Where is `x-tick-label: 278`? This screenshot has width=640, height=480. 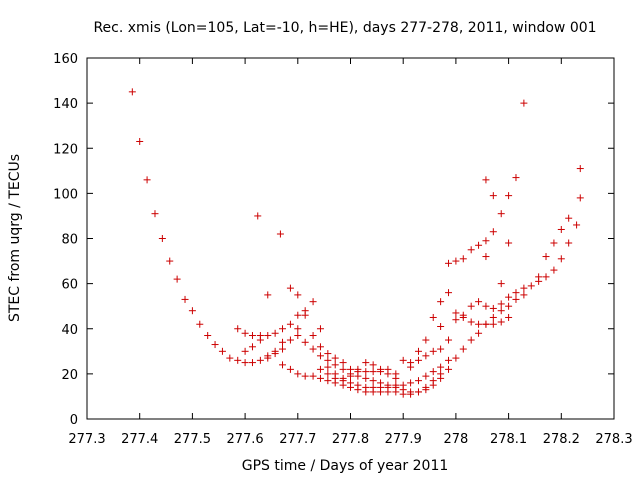
x-tick-label: 278 is located at coordinates (455, 439).